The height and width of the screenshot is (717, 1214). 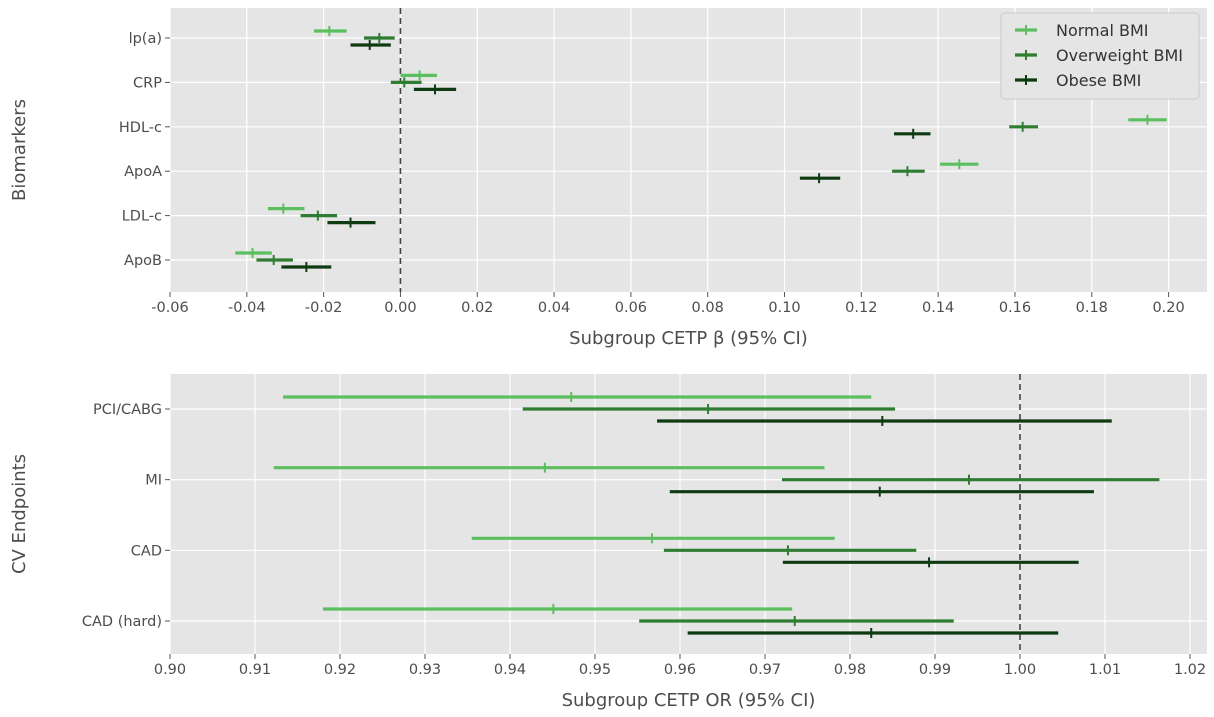 What do you see at coordinates (631, 308) in the screenshot?
I see `x-tick-label: 0.06` at bounding box center [631, 308].